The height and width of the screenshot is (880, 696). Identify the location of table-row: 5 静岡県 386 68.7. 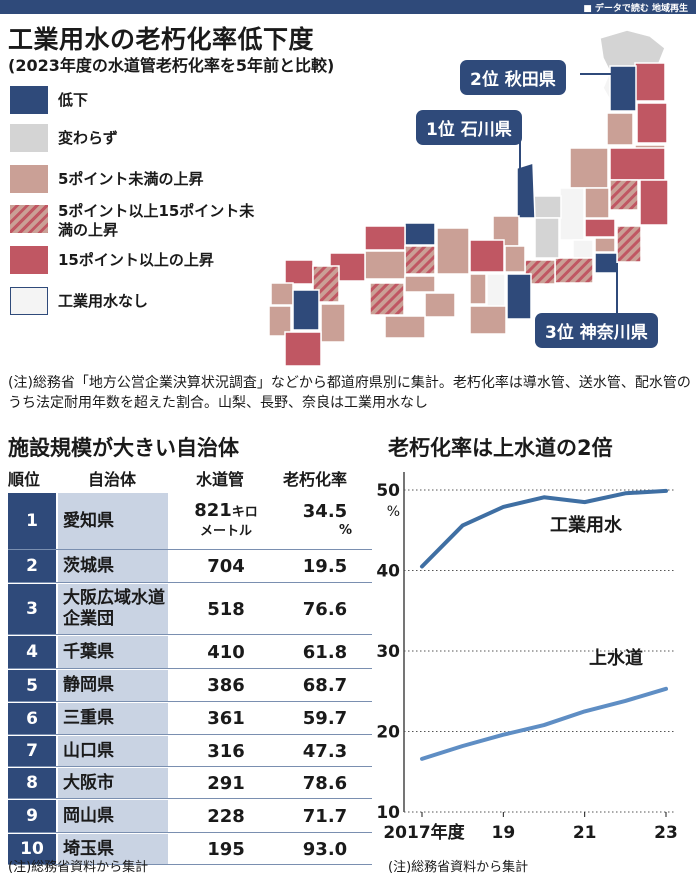
(190, 686).